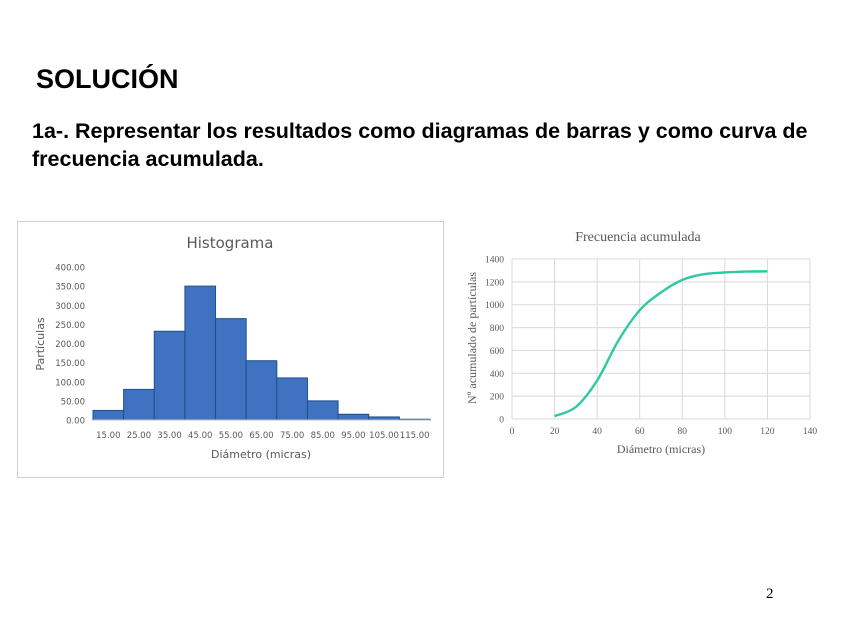  Describe the element at coordinates (261, 454) in the screenshot. I see `histogram-x-axis-label: Diámetro (micras)` at that location.